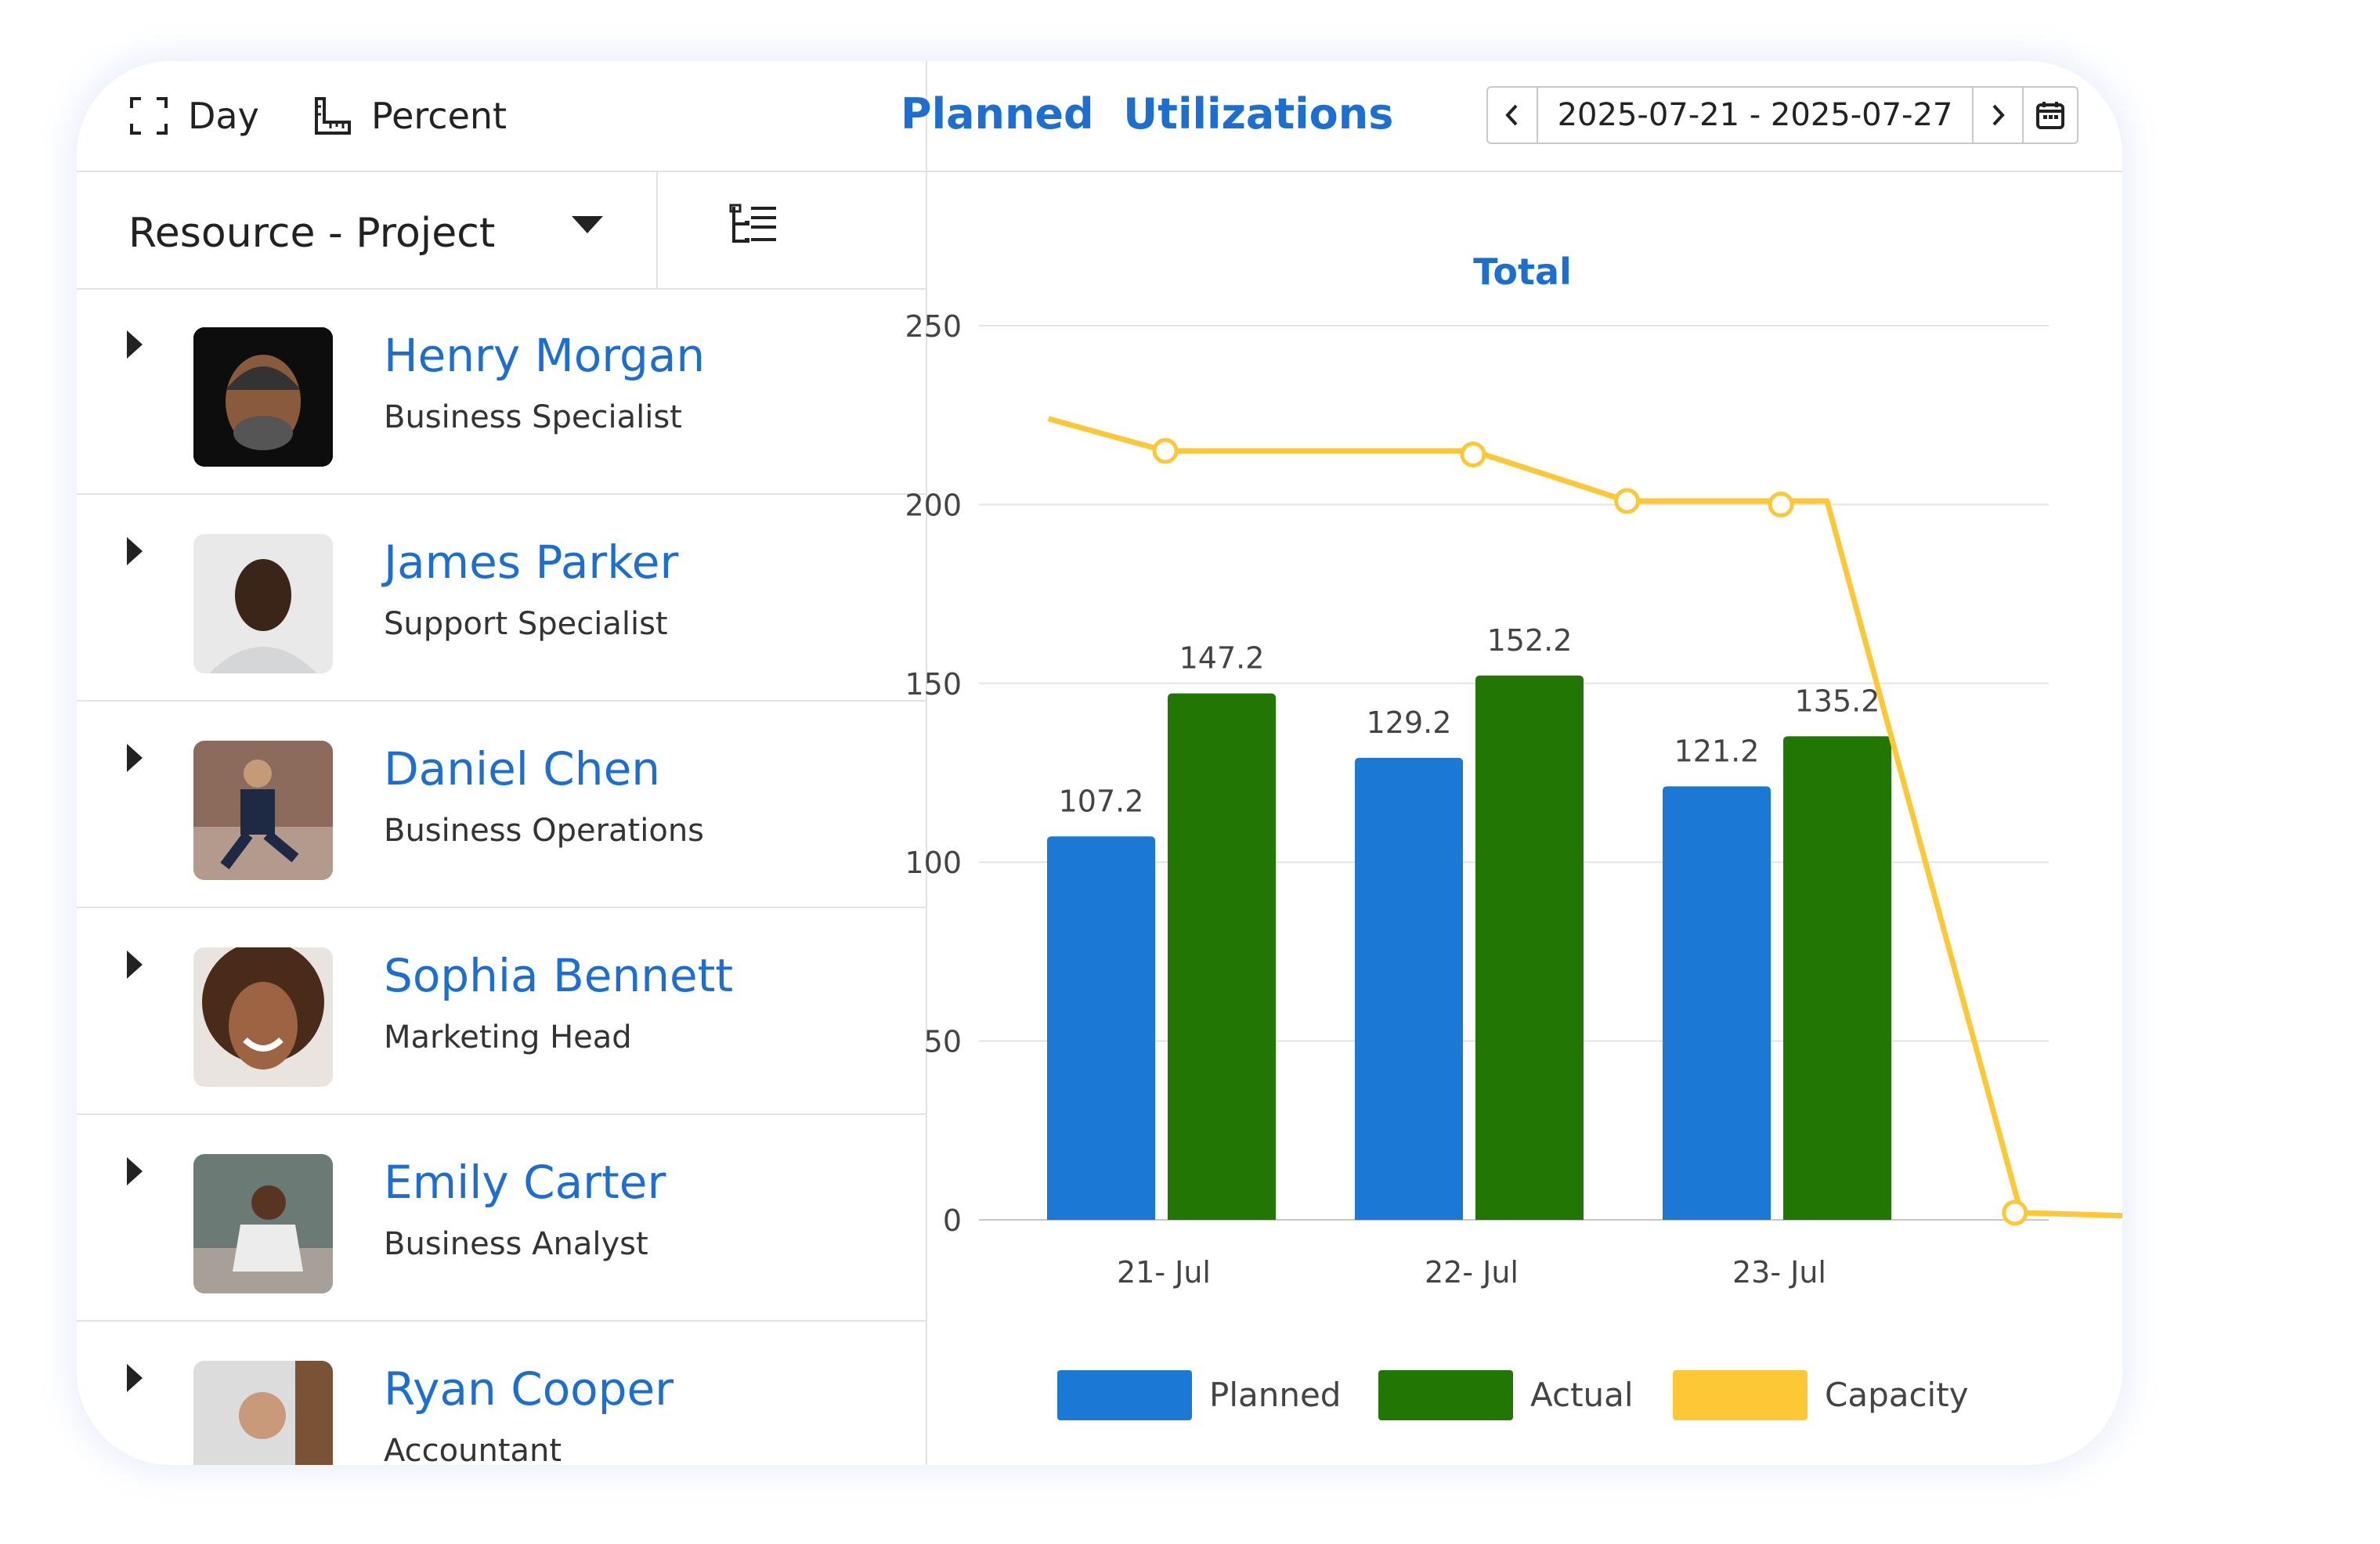 The width and height of the screenshot is (2380, 1544). I want to click on data-label: 129.2, so click(1409, 723).